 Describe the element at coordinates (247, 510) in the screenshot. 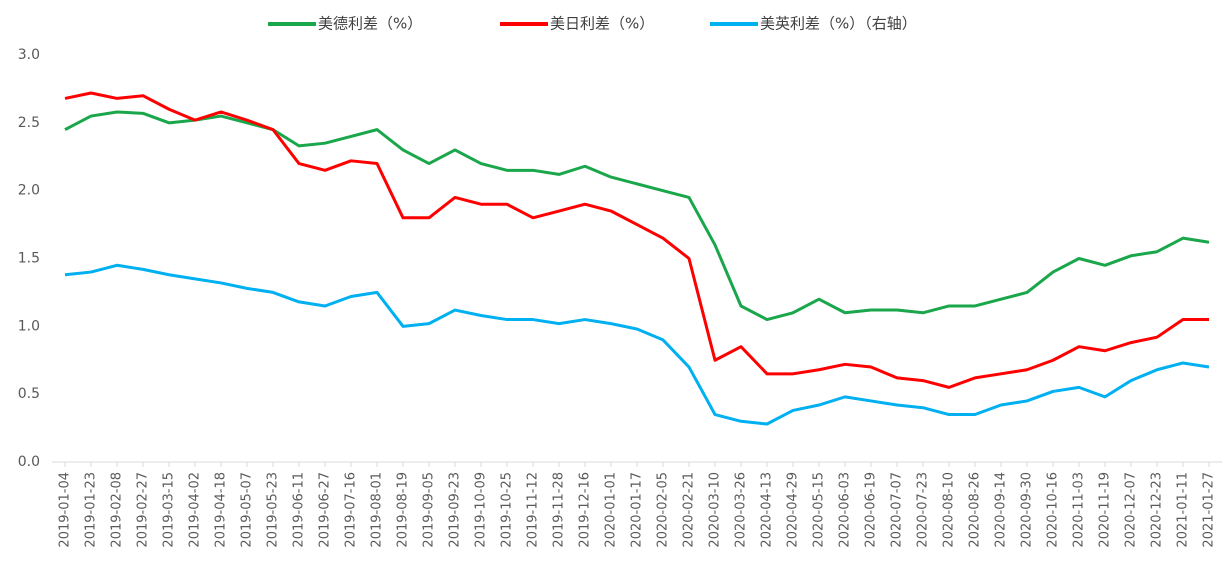

I see `x-tick-label: 2019-05-07` at that location.